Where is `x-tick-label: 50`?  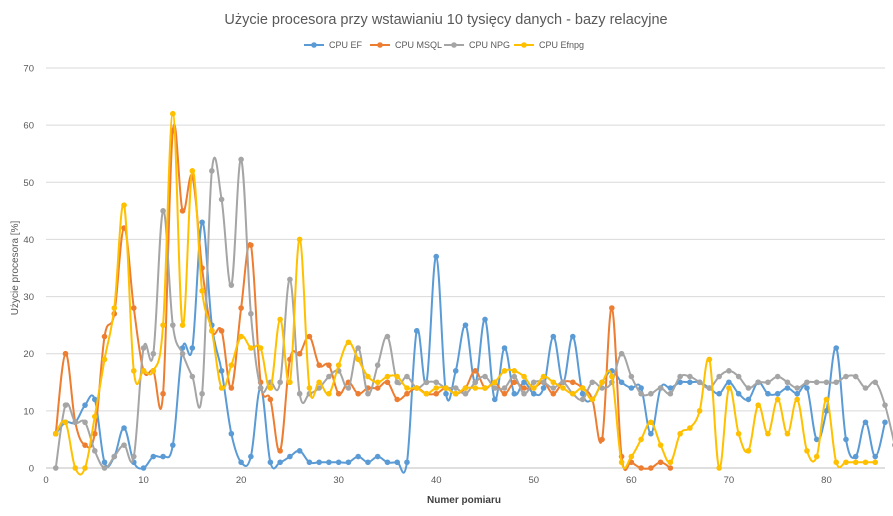
x-tick-label: 50 is located at coordinates (534, 480).